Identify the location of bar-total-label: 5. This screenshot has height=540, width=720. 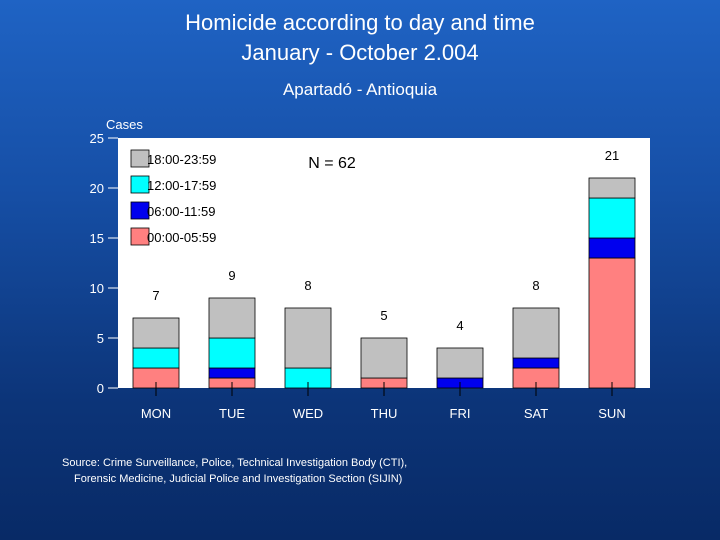
(383, 315).